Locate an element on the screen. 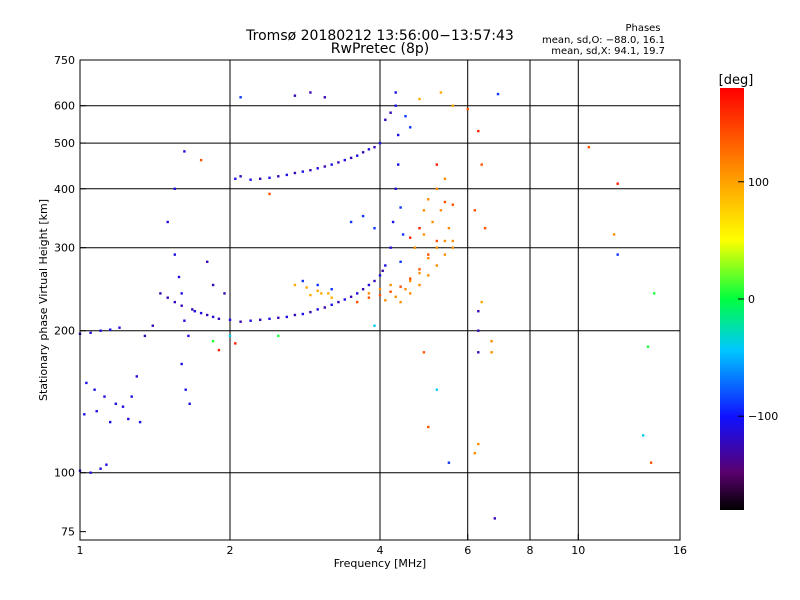 The height and width of the screenshot is (600, 800). x-tick-label: 4 is located at coordinates (380, 550).